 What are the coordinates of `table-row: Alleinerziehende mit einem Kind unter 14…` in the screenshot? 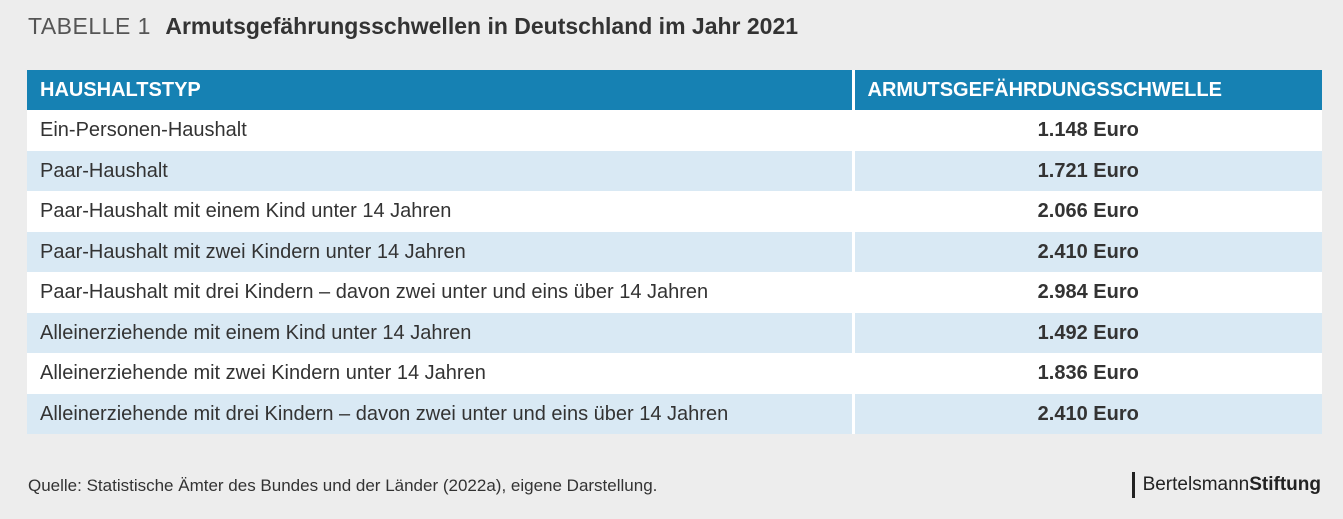 It's located at (674, 332).